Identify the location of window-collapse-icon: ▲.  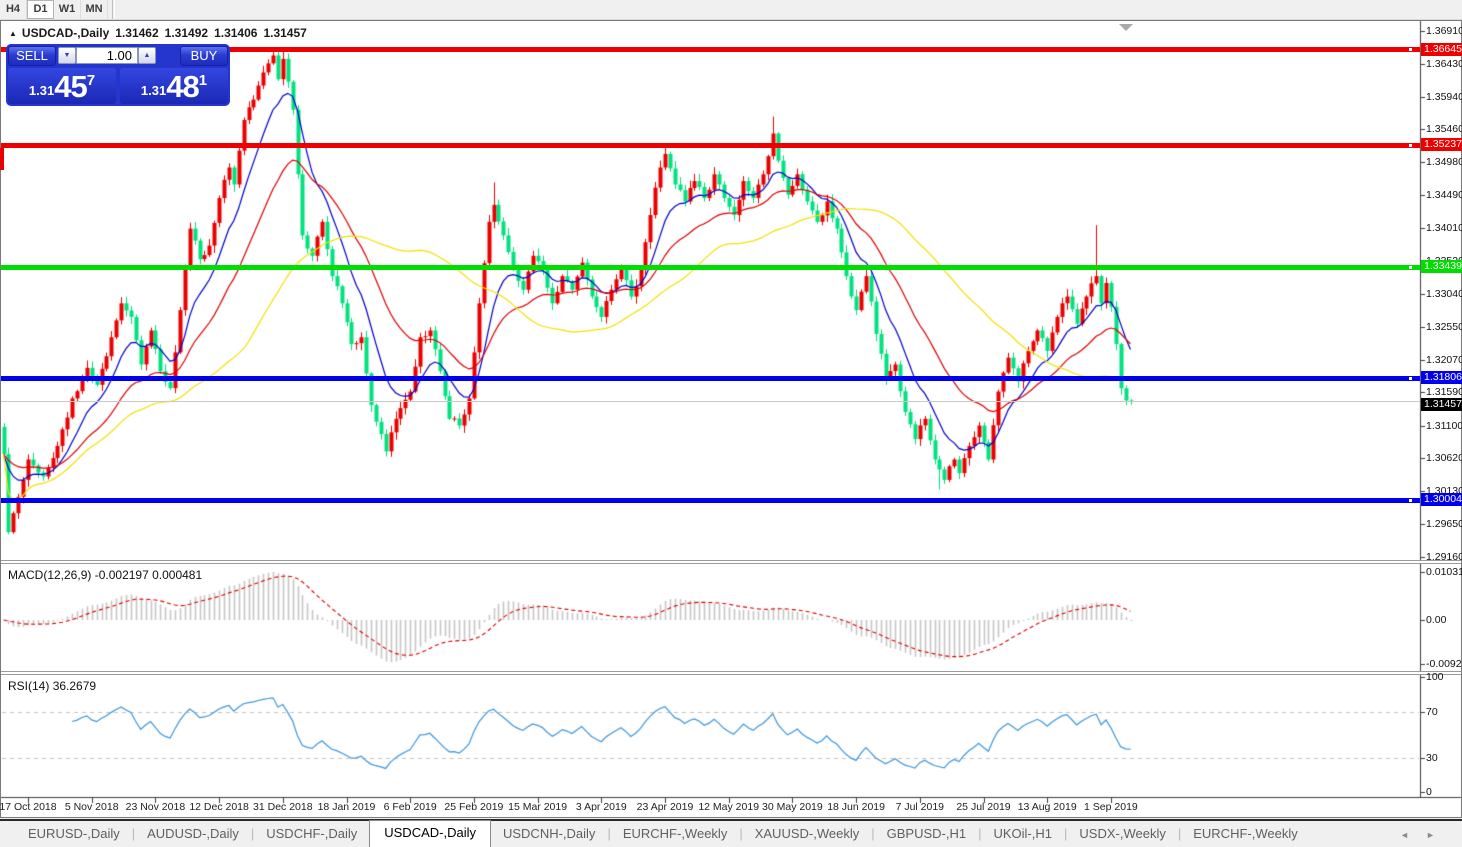
(13, 33).